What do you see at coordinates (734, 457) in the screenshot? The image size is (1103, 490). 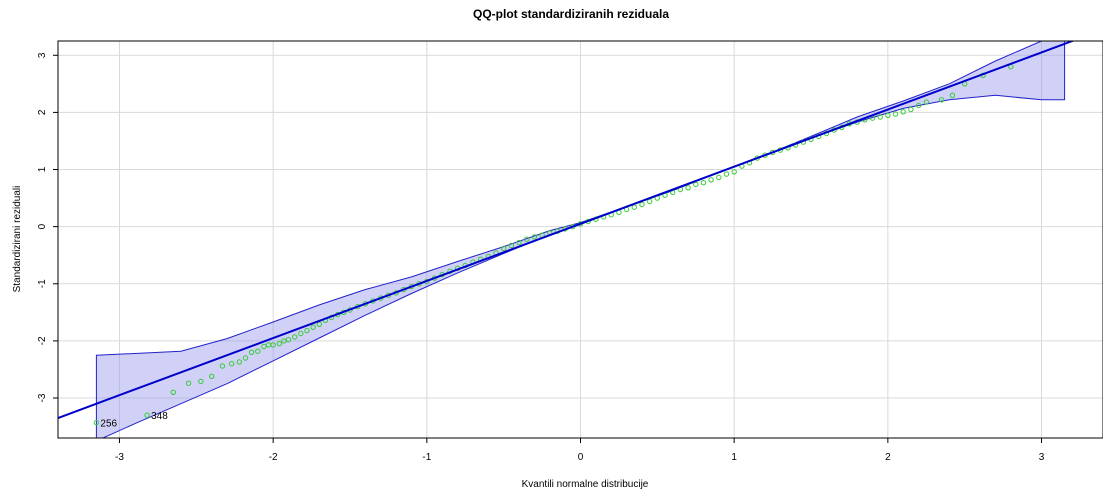 I see `x-tick-label: 1` at bounding box center [734, 457].